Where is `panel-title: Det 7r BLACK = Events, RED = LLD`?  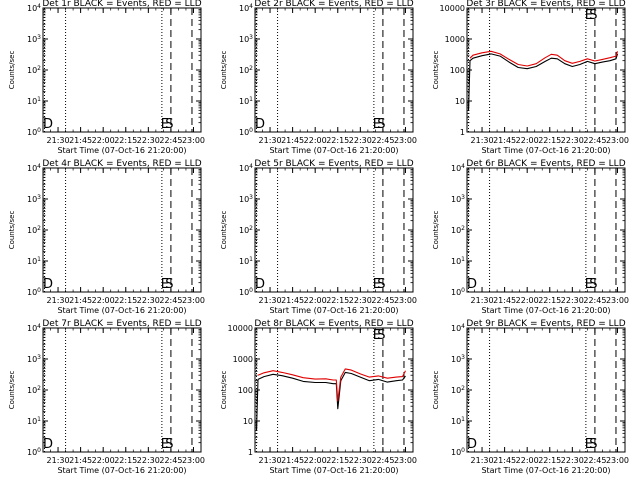
panel-title: Det 7r BLACK = Events, RED = LLD is located at coordinates (121, 324).